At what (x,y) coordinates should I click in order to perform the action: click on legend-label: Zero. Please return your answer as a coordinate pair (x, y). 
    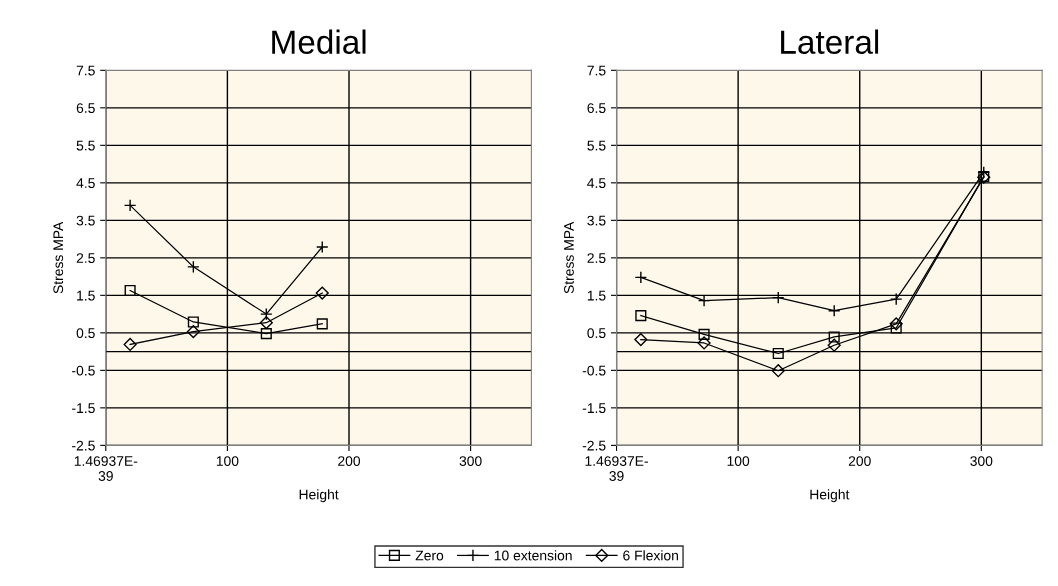
    Looking at the image, I should click on (429, 555).